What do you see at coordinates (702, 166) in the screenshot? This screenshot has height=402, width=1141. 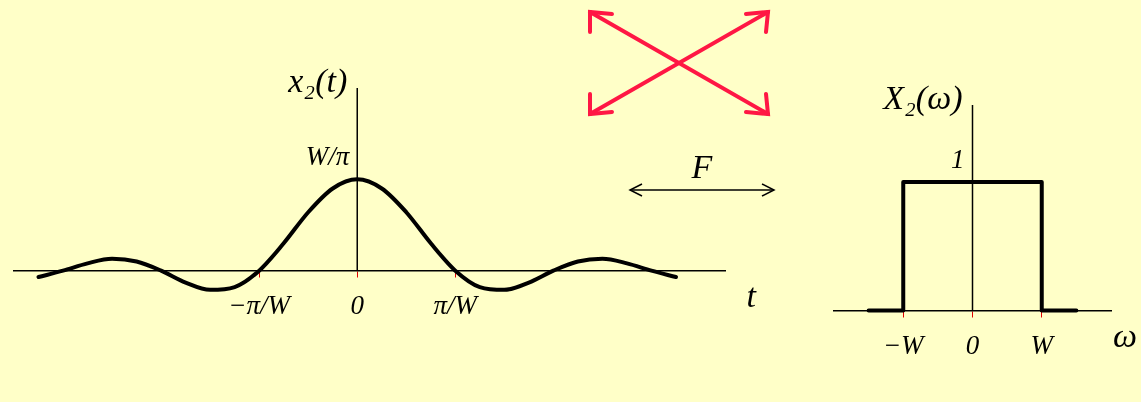 I see `annotation: F` at bounding box center [702, 166].